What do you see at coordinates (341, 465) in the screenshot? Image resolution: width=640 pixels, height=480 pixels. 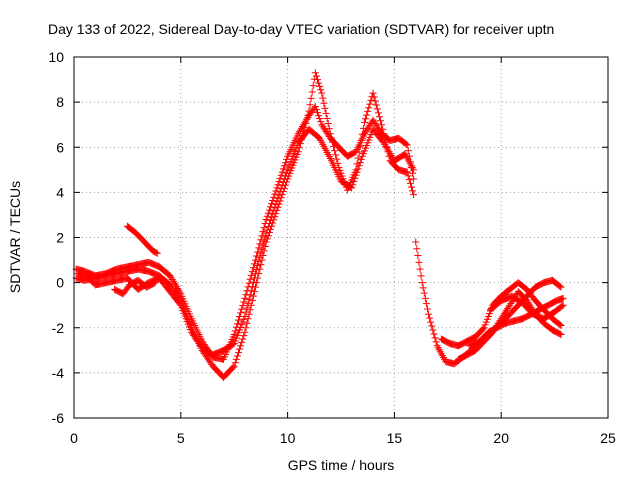 I see `x-axis-title: GPS time / hours` at bounding box center [341, 465].